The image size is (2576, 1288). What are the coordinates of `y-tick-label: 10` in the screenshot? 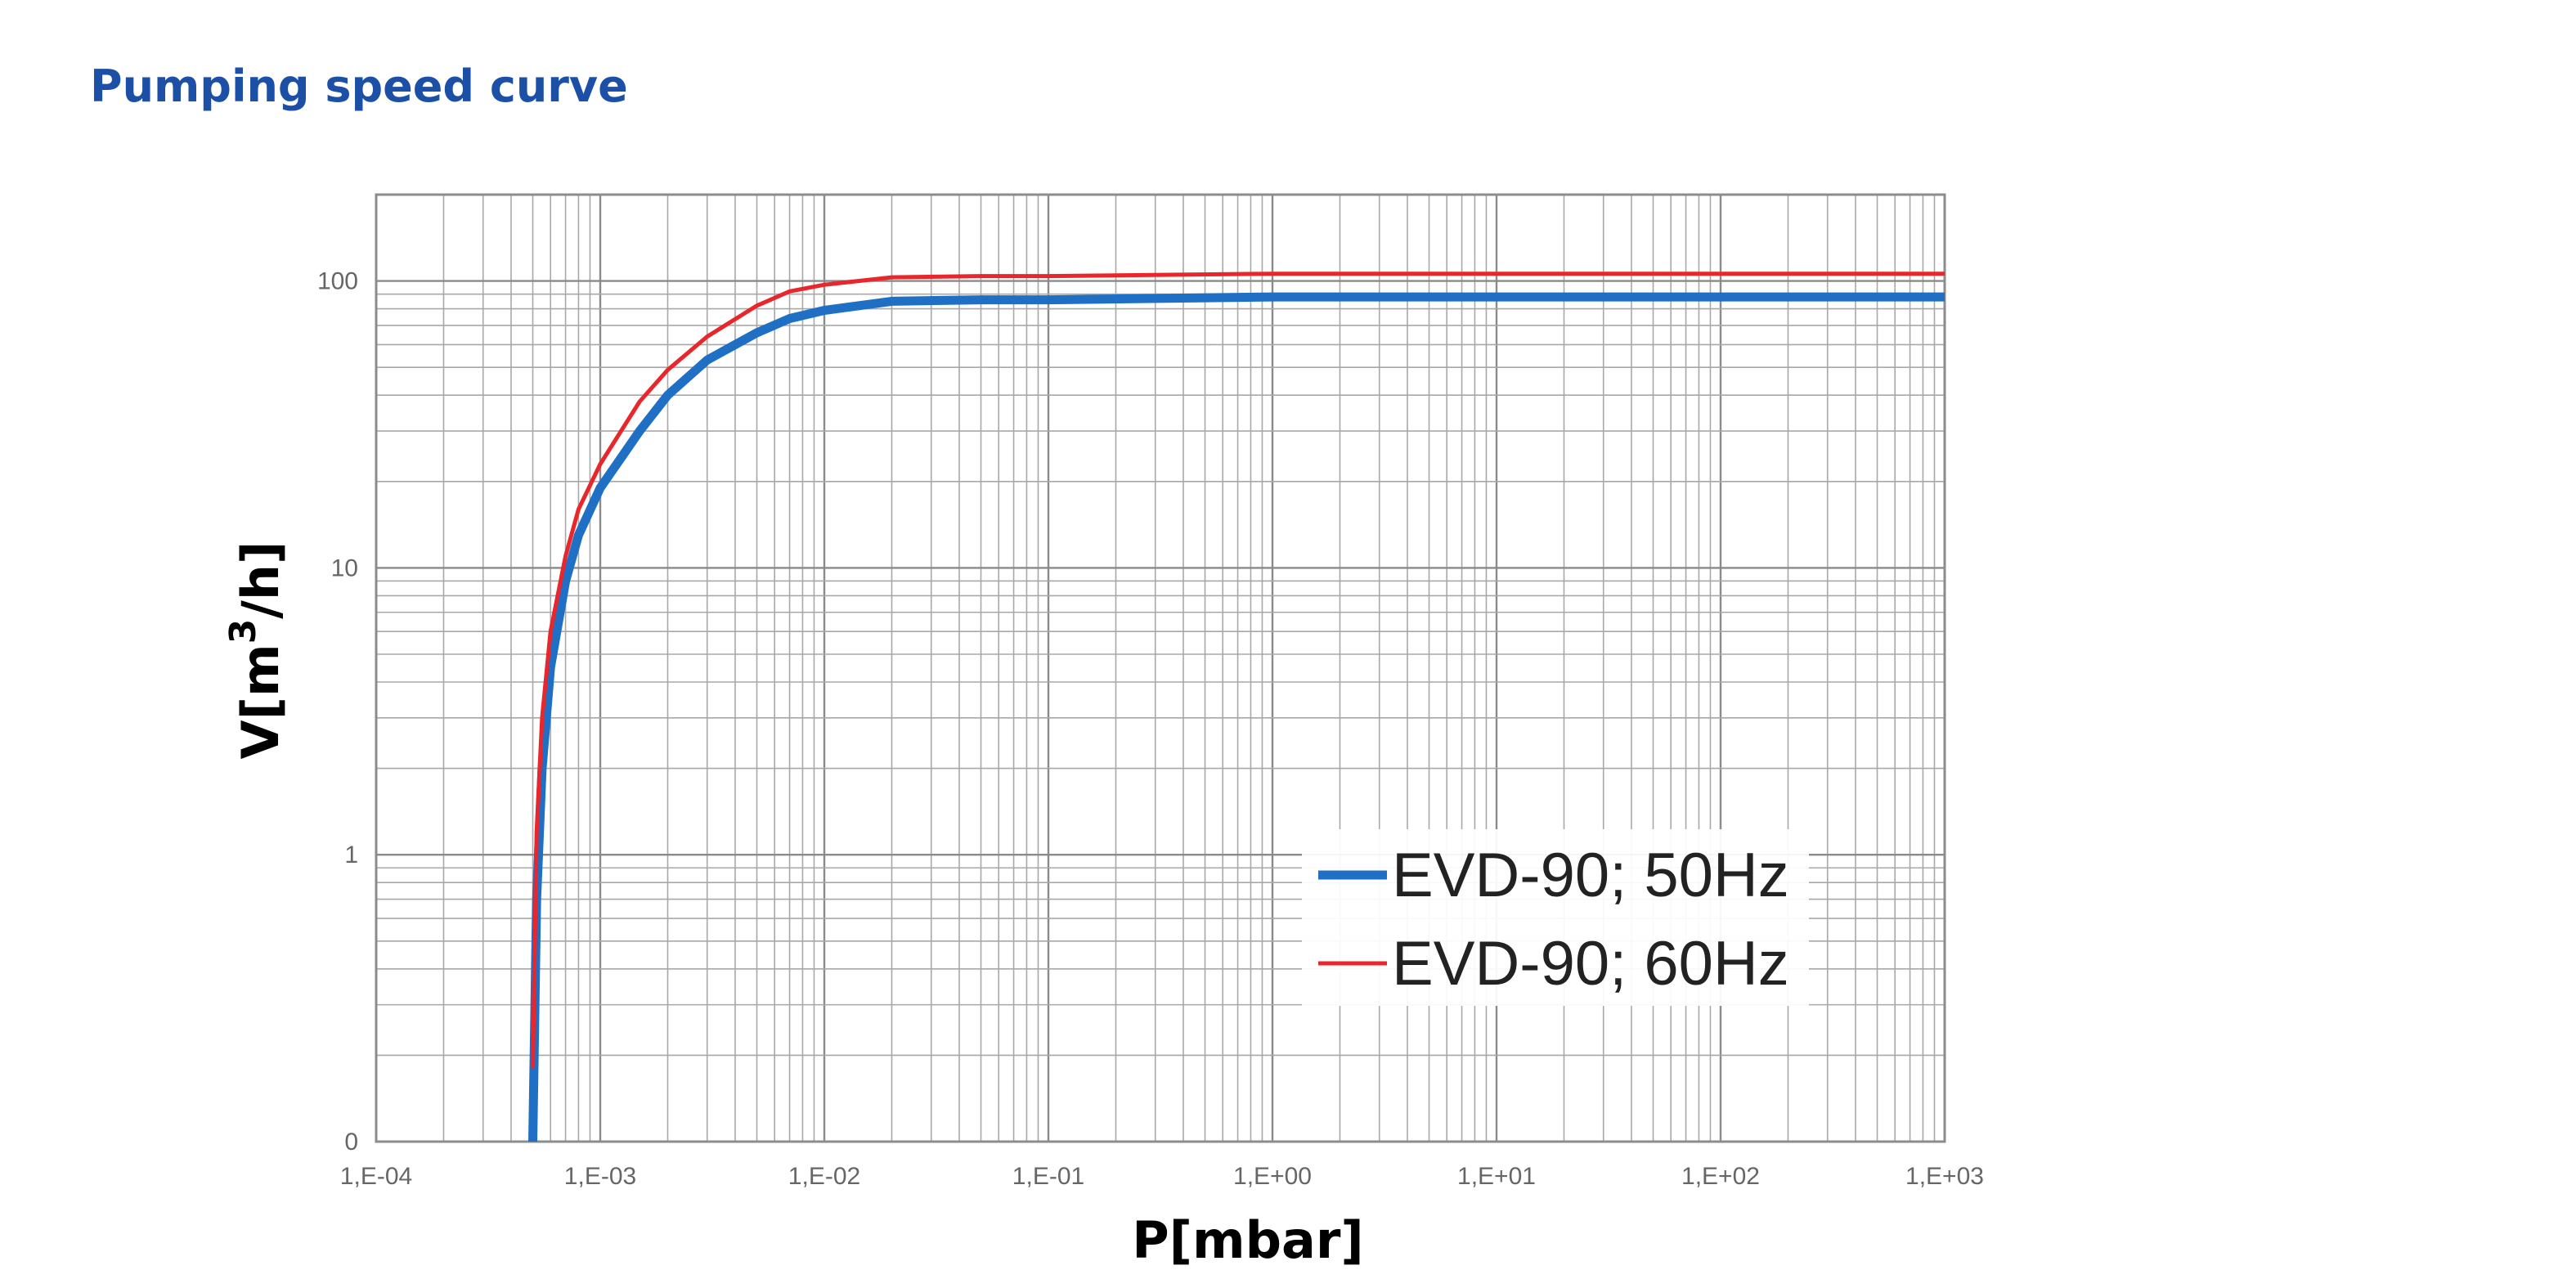 It's located at (344, 568).